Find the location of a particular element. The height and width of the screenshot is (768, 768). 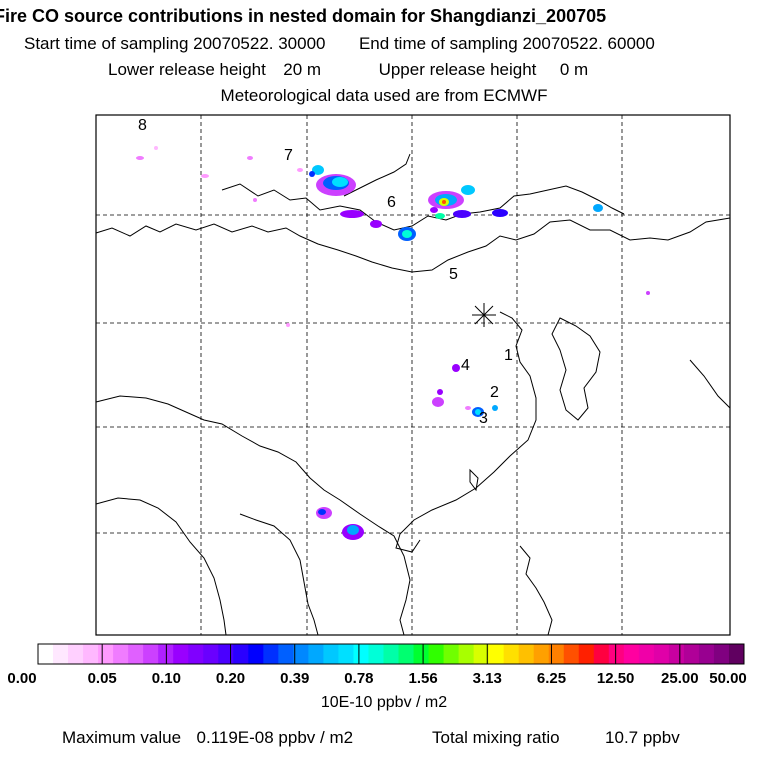

colorbar-tick-label: 25.00 is located at coordinates (680, 678).